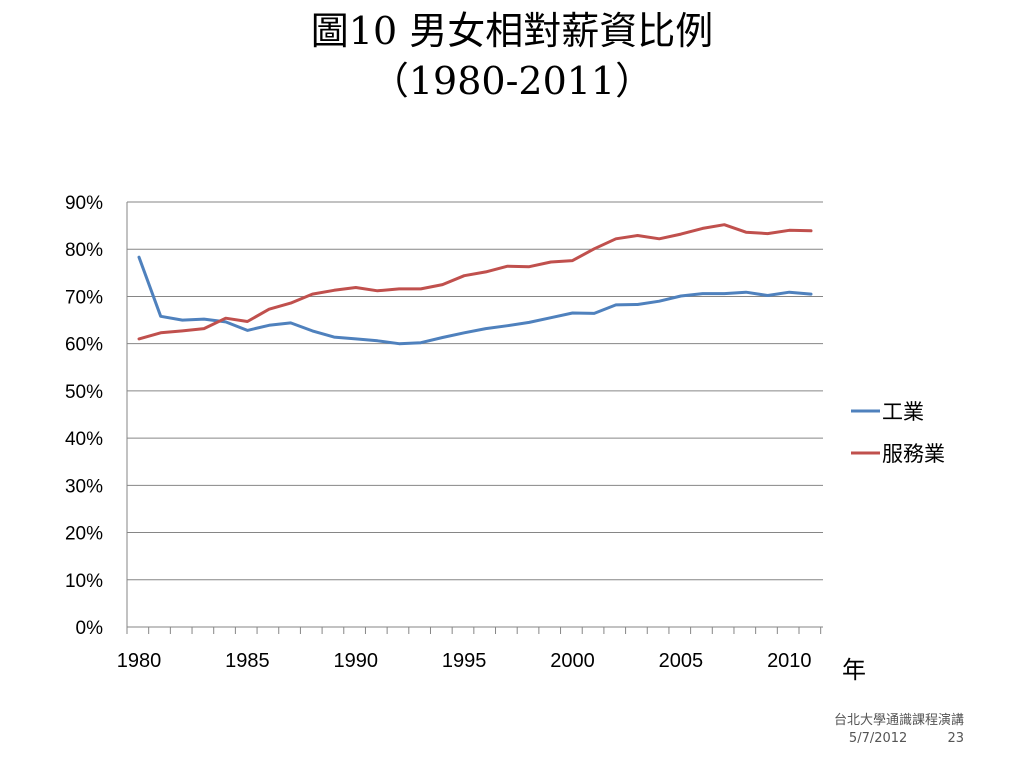  Describe the element at coordinates (84, 486) in the screenshot. I see `y-tick-label: 30%` at that location.